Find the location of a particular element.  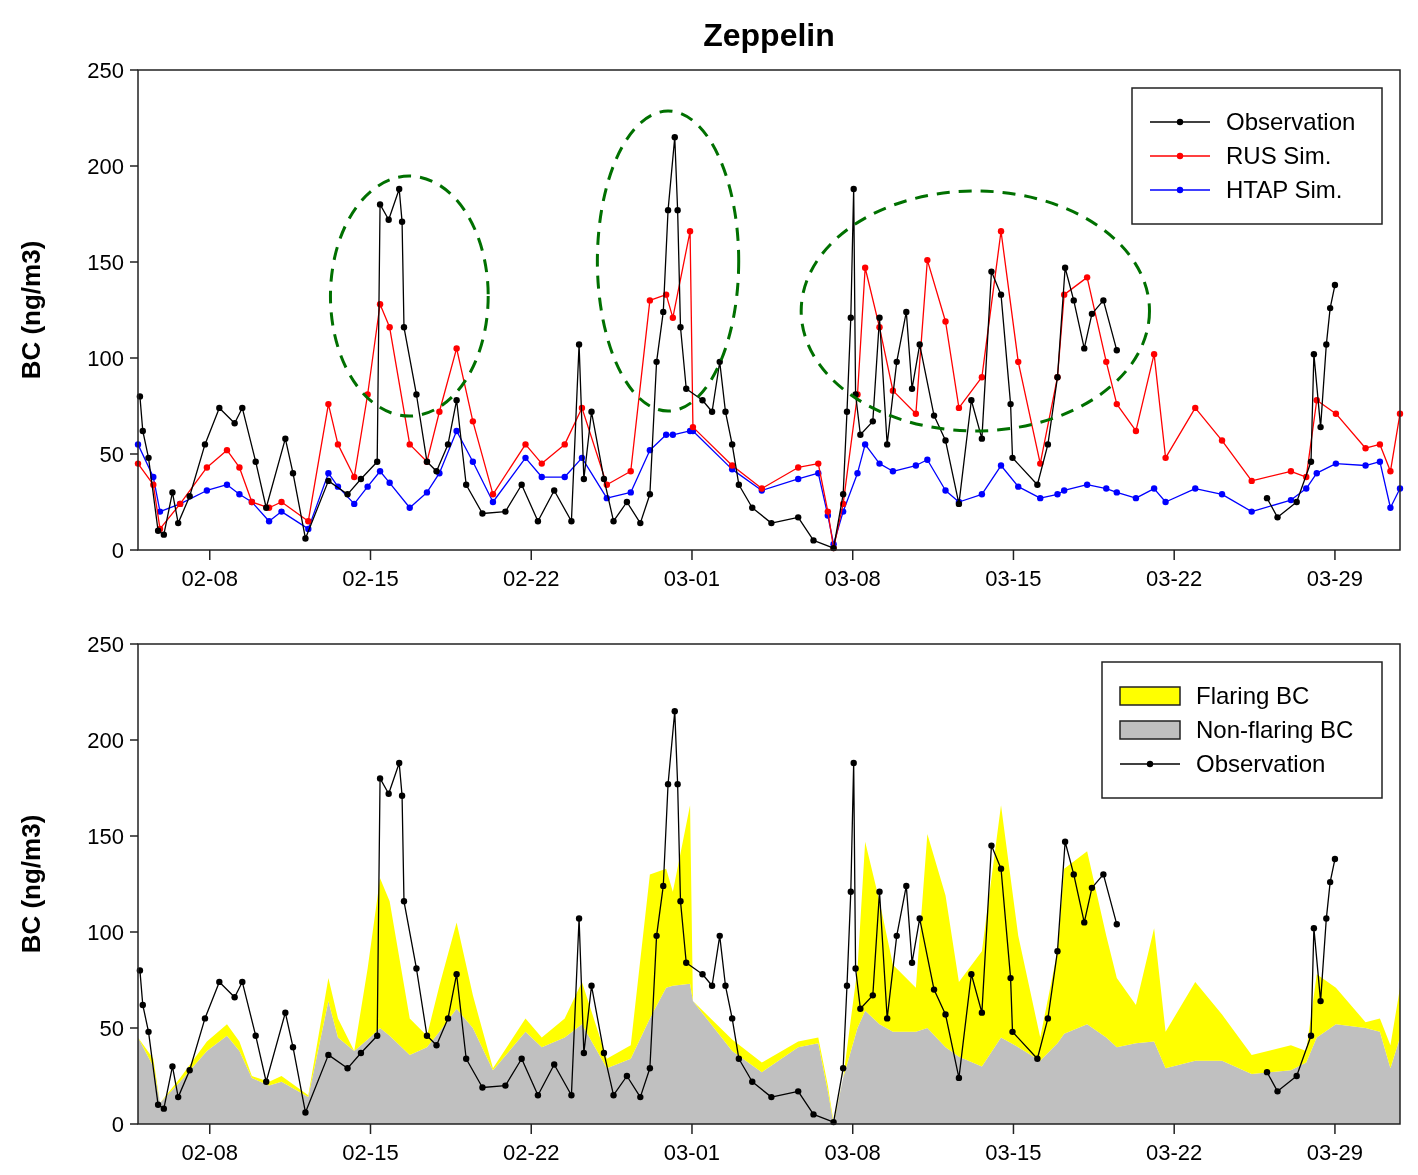

legend-label: Non-flaring BC is located at coordinates (1275, 730).